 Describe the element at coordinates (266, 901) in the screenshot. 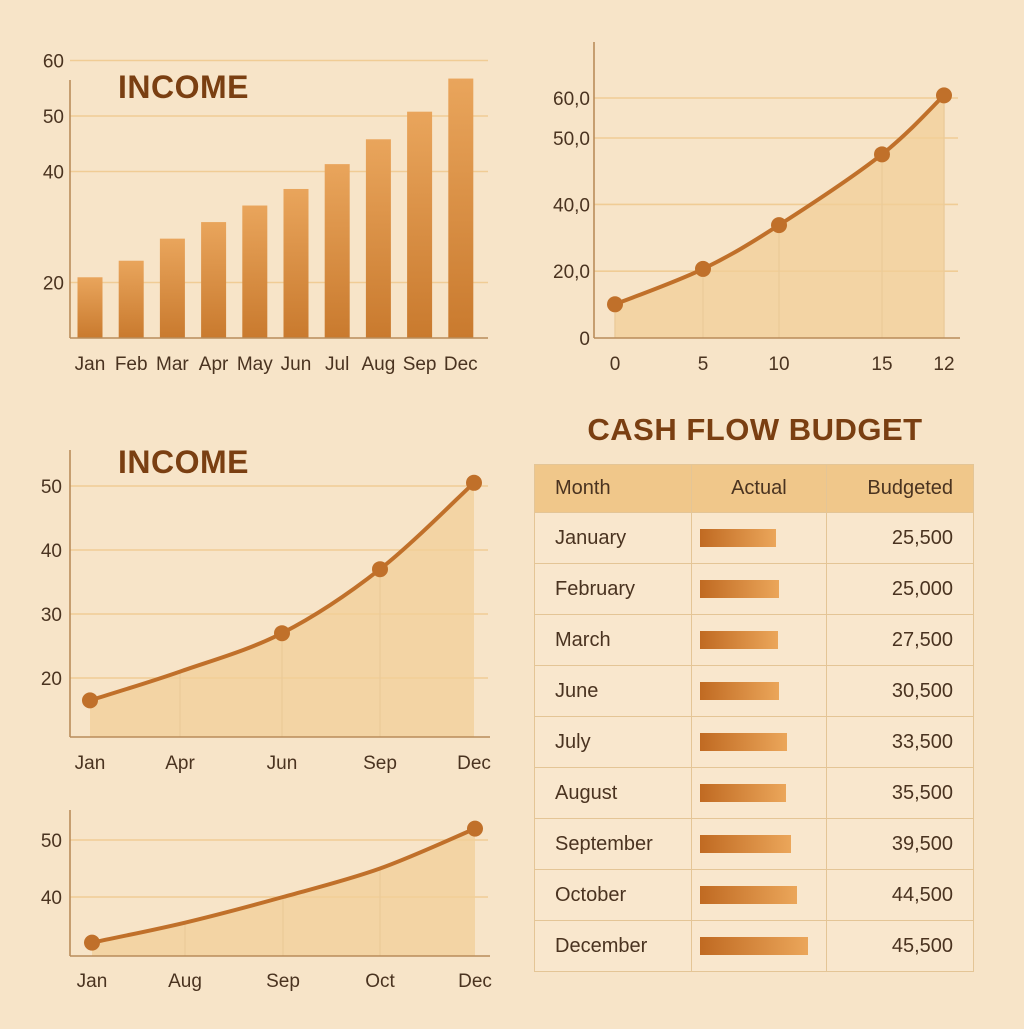

I see `small-area-chart-svg: 40 50 Jan Aug Sep Oct Dec` at that location.